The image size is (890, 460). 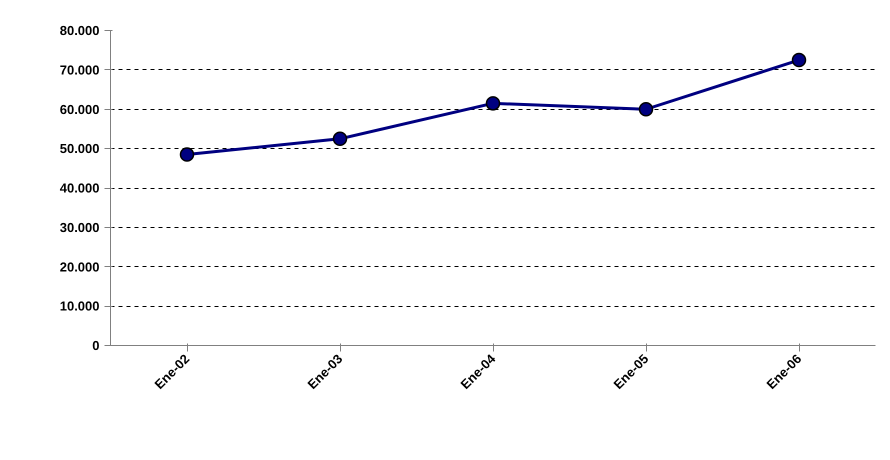 What do you see at coordinates (80, 109) in the screenshot?
I see `y-tick-label: 60.000` at bounding box center [80, 109].